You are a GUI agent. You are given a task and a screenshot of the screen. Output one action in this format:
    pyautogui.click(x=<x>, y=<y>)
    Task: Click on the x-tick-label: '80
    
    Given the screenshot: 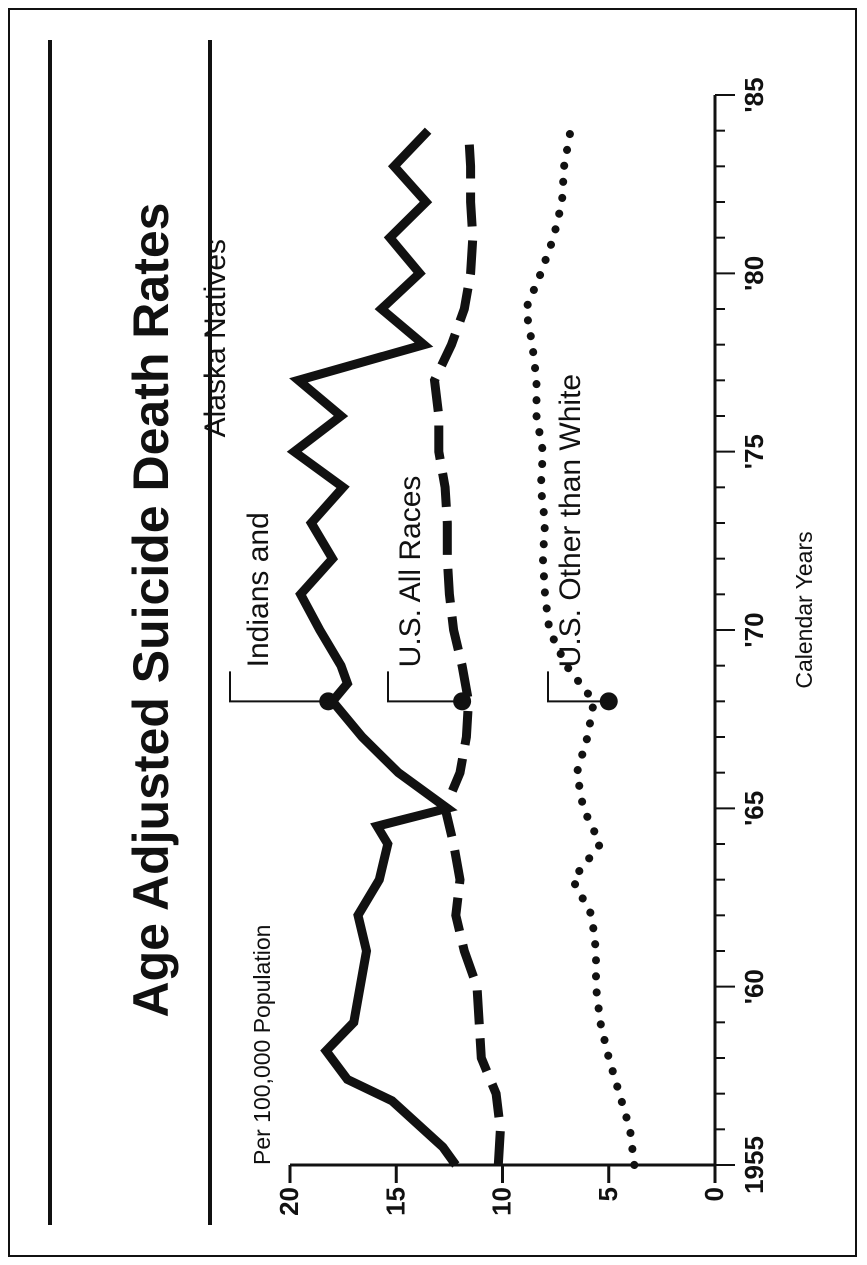 What is the action you would take?
    pyautogui.click(x=754, y=273)
    